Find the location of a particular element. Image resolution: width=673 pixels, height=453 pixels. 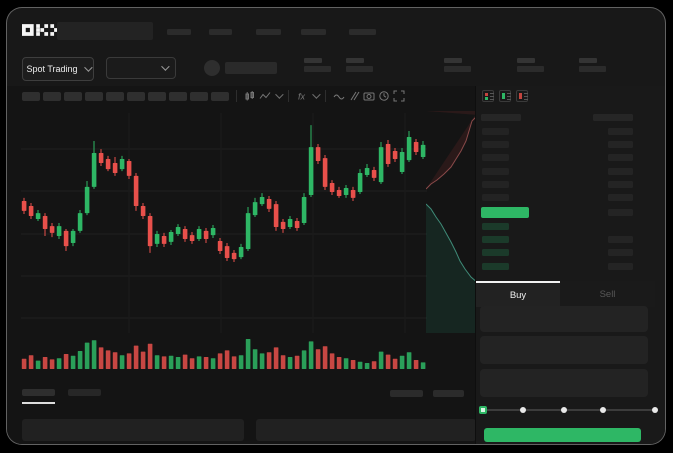

fullscreen-icon is located at coordinates (399, 96).